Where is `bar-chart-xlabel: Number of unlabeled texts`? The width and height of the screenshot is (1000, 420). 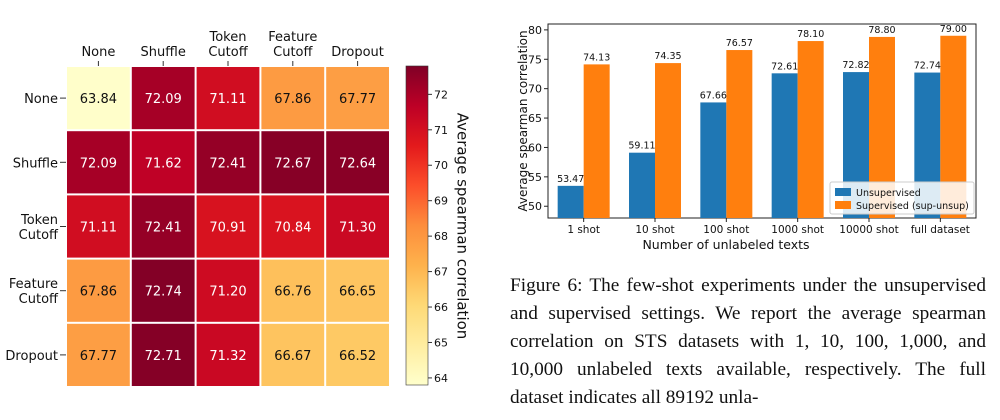
bar-chart-xlabel: Number of unlabeled texts is located at coordinates (725, 244).